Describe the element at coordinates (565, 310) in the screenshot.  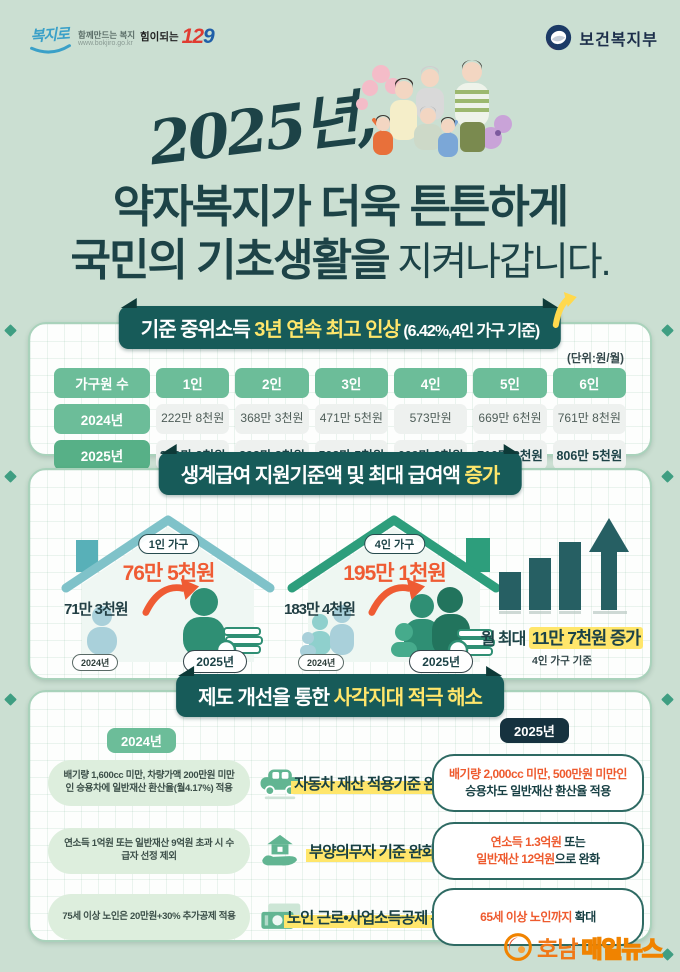
I see `rise-arrow-icon` at that location.